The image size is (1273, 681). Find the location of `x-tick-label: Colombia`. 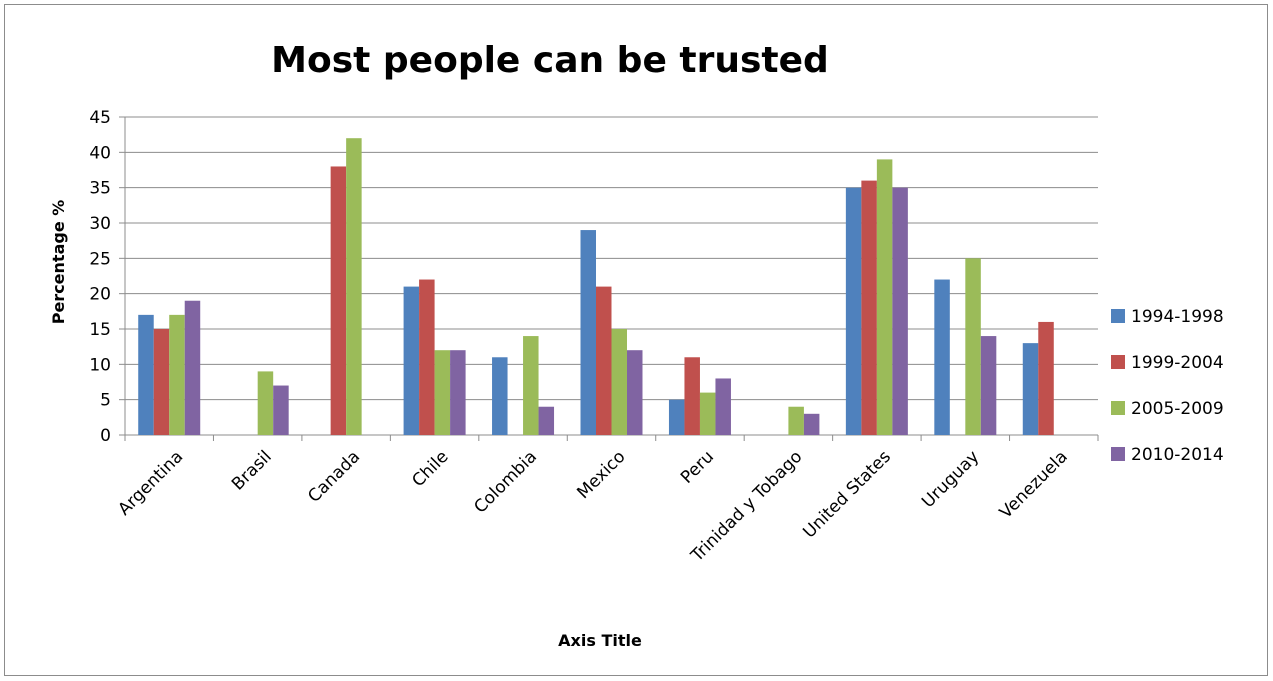

x-tick-label: Colombia is located at coordinates (505, 482).